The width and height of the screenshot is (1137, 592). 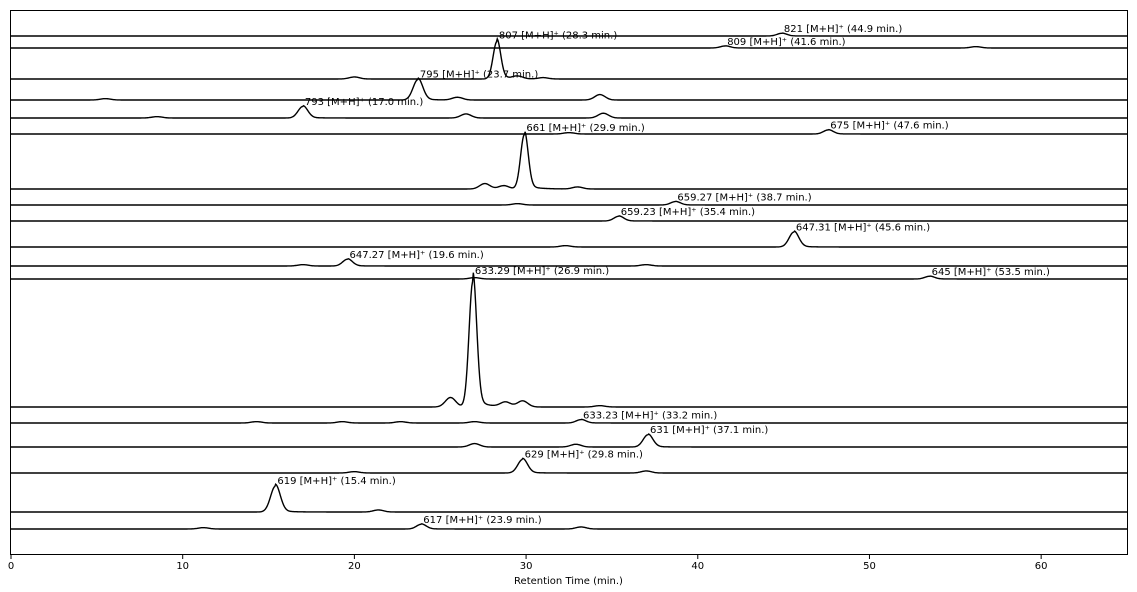 I want to click on peak-annotation: 631 [M+H]⁺ (37.1 min.), so click(x=709, y=430).